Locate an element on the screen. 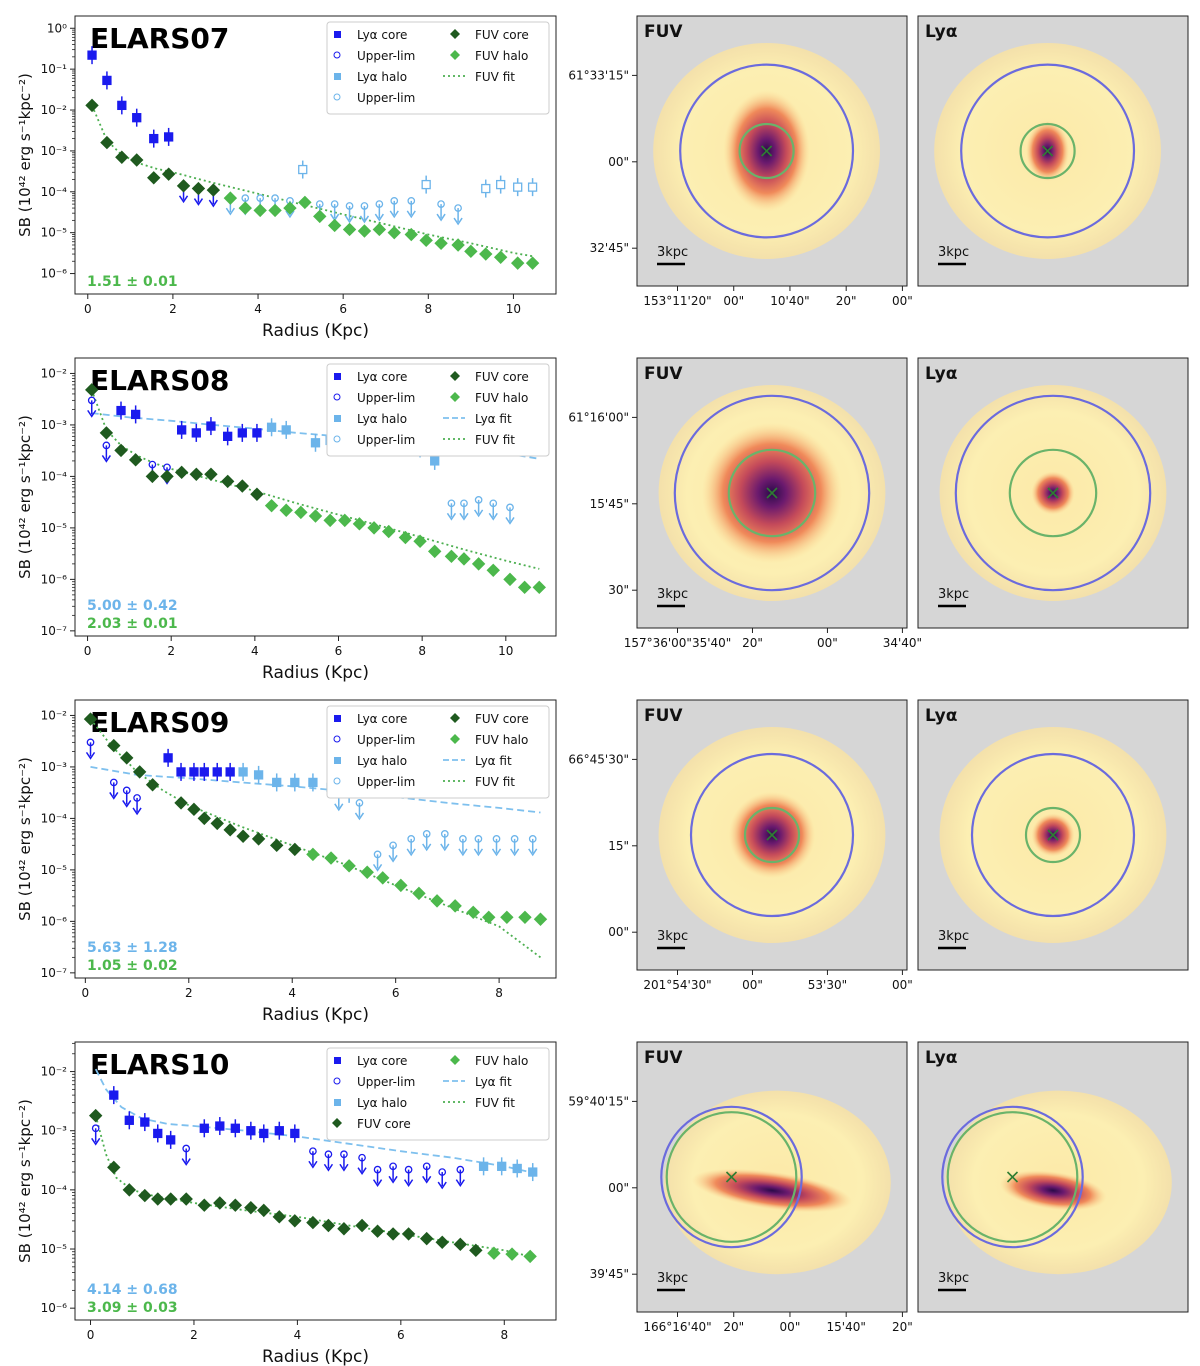 The height and width of the screenshot is (1366, 1200). ra-label: 157°36'00"35'40" is located at coordinates (678, 643).